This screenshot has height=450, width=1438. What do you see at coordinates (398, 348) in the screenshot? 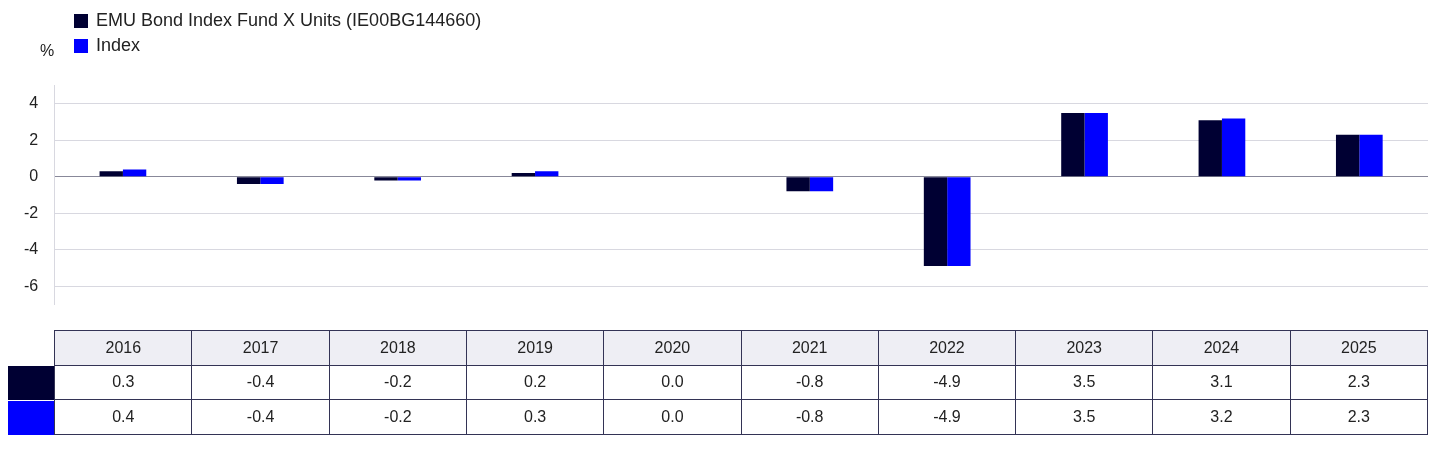
I see `x-tick-label: 2018` at bounding box center [398, 348].